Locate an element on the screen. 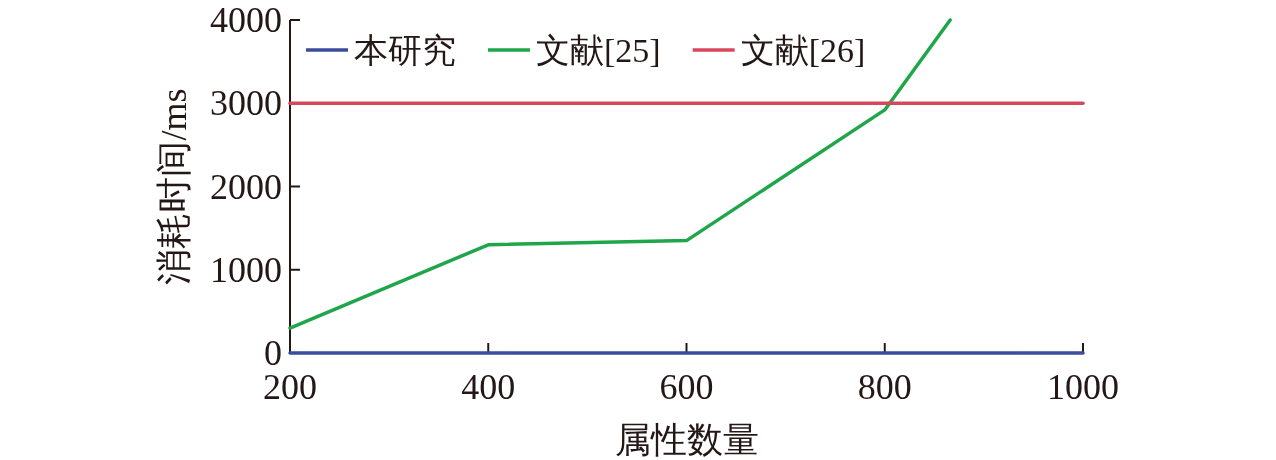 Image resolution: width=1276 pixels, height=460 pixels. y-tick-label: 3000 is located at coordinates (246, 103).